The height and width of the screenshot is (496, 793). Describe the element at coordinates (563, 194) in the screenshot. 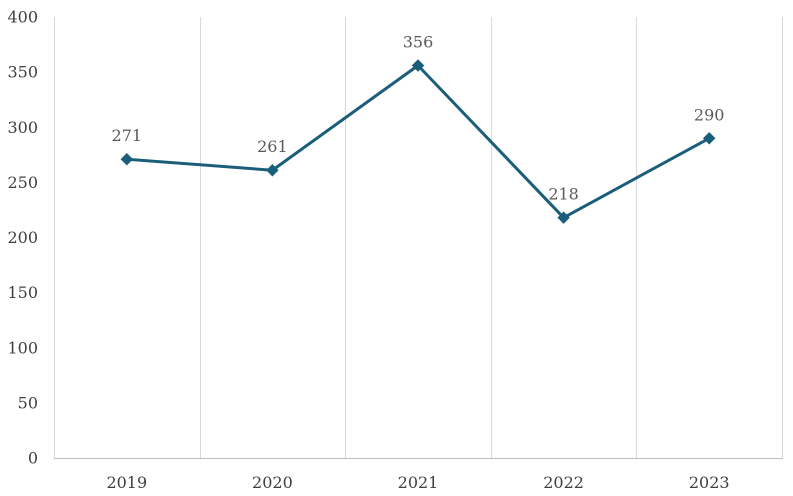

I see `data-label: 218` at that location.